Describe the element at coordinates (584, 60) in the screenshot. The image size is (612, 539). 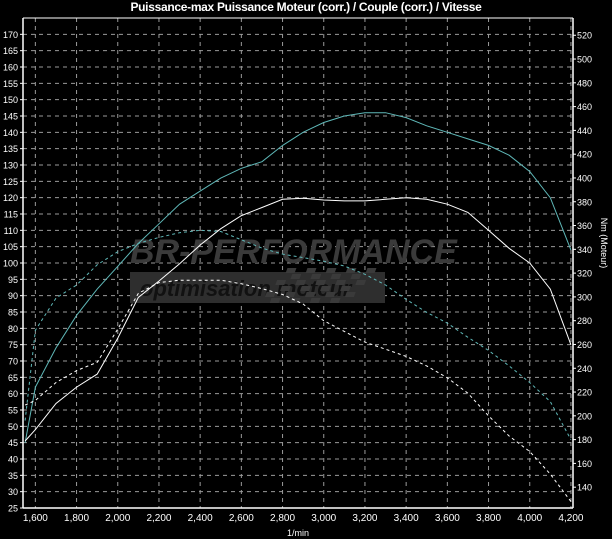
I see `y-right-tick-label: 500` at that location.